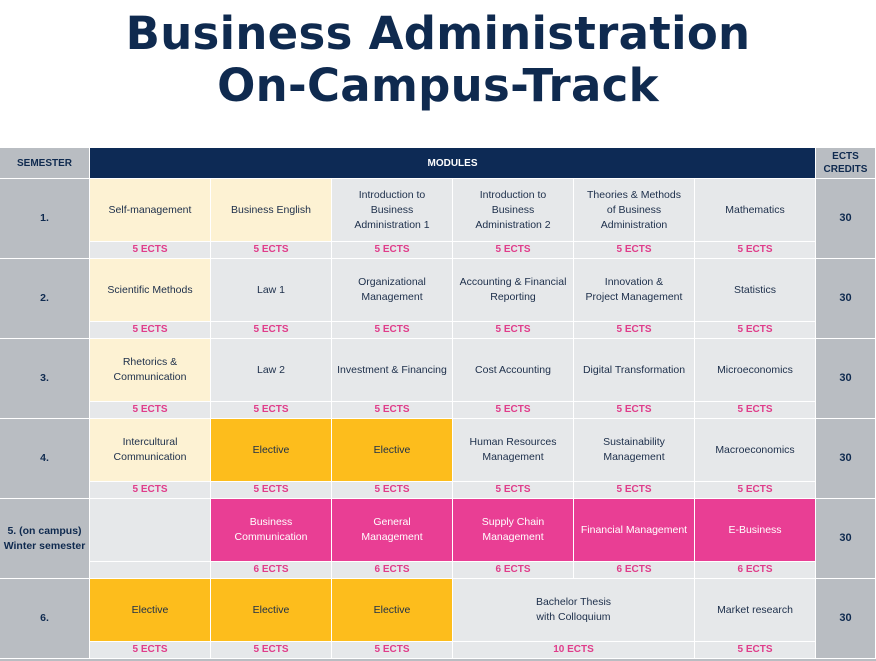  I want to click on module-cell: Microeconomics, so click(755, 370).